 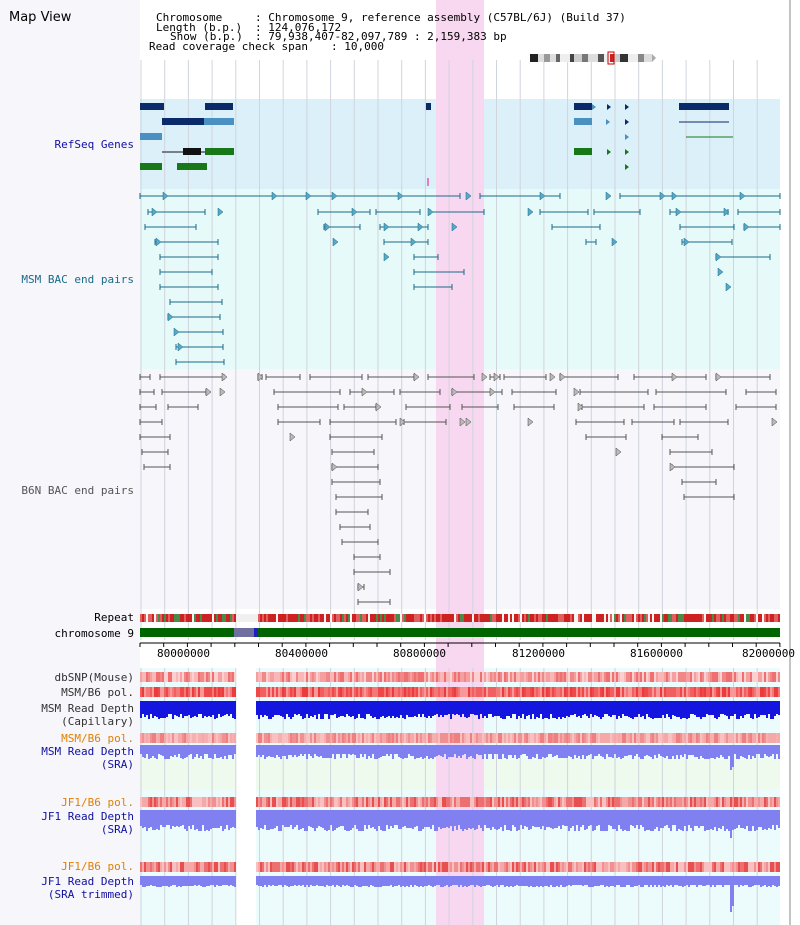 I want to click on track-label-b6n-bac: B6N BAC end pairs, so click(x=77, y=490).